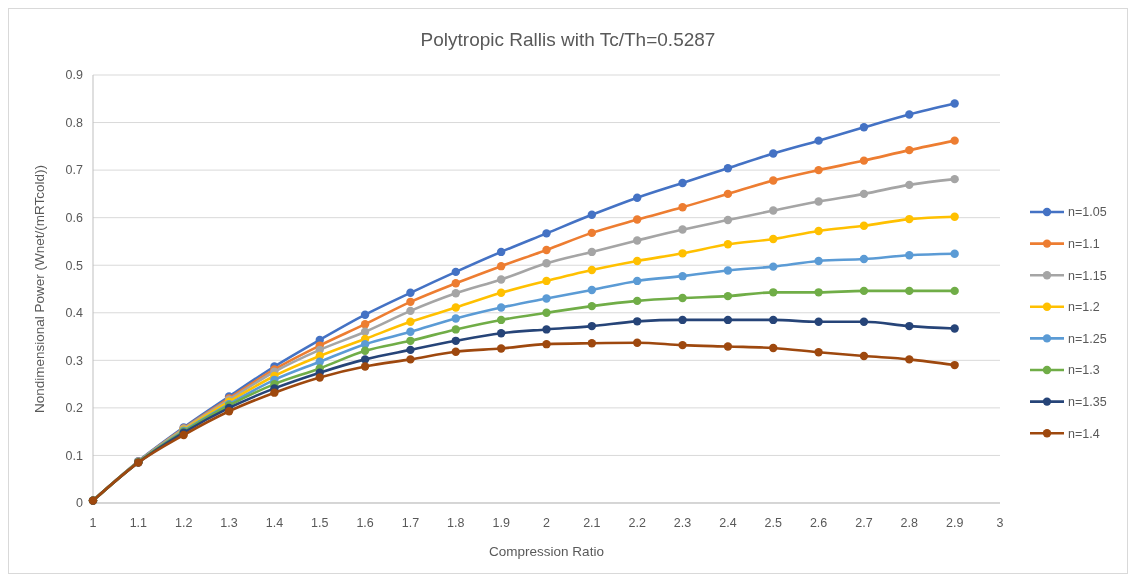 The height and width of the screenshot is (582, 1136). I want to click on x-tick-label: 1.5, so click(320, 523).